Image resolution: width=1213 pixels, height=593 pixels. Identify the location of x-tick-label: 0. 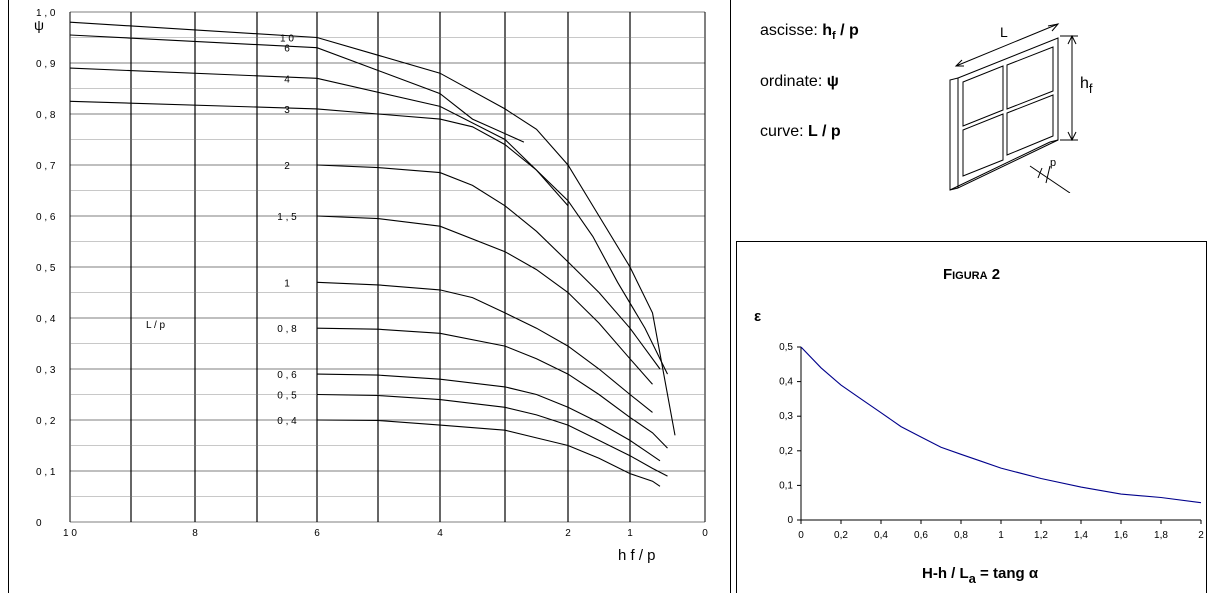
(705, 533).